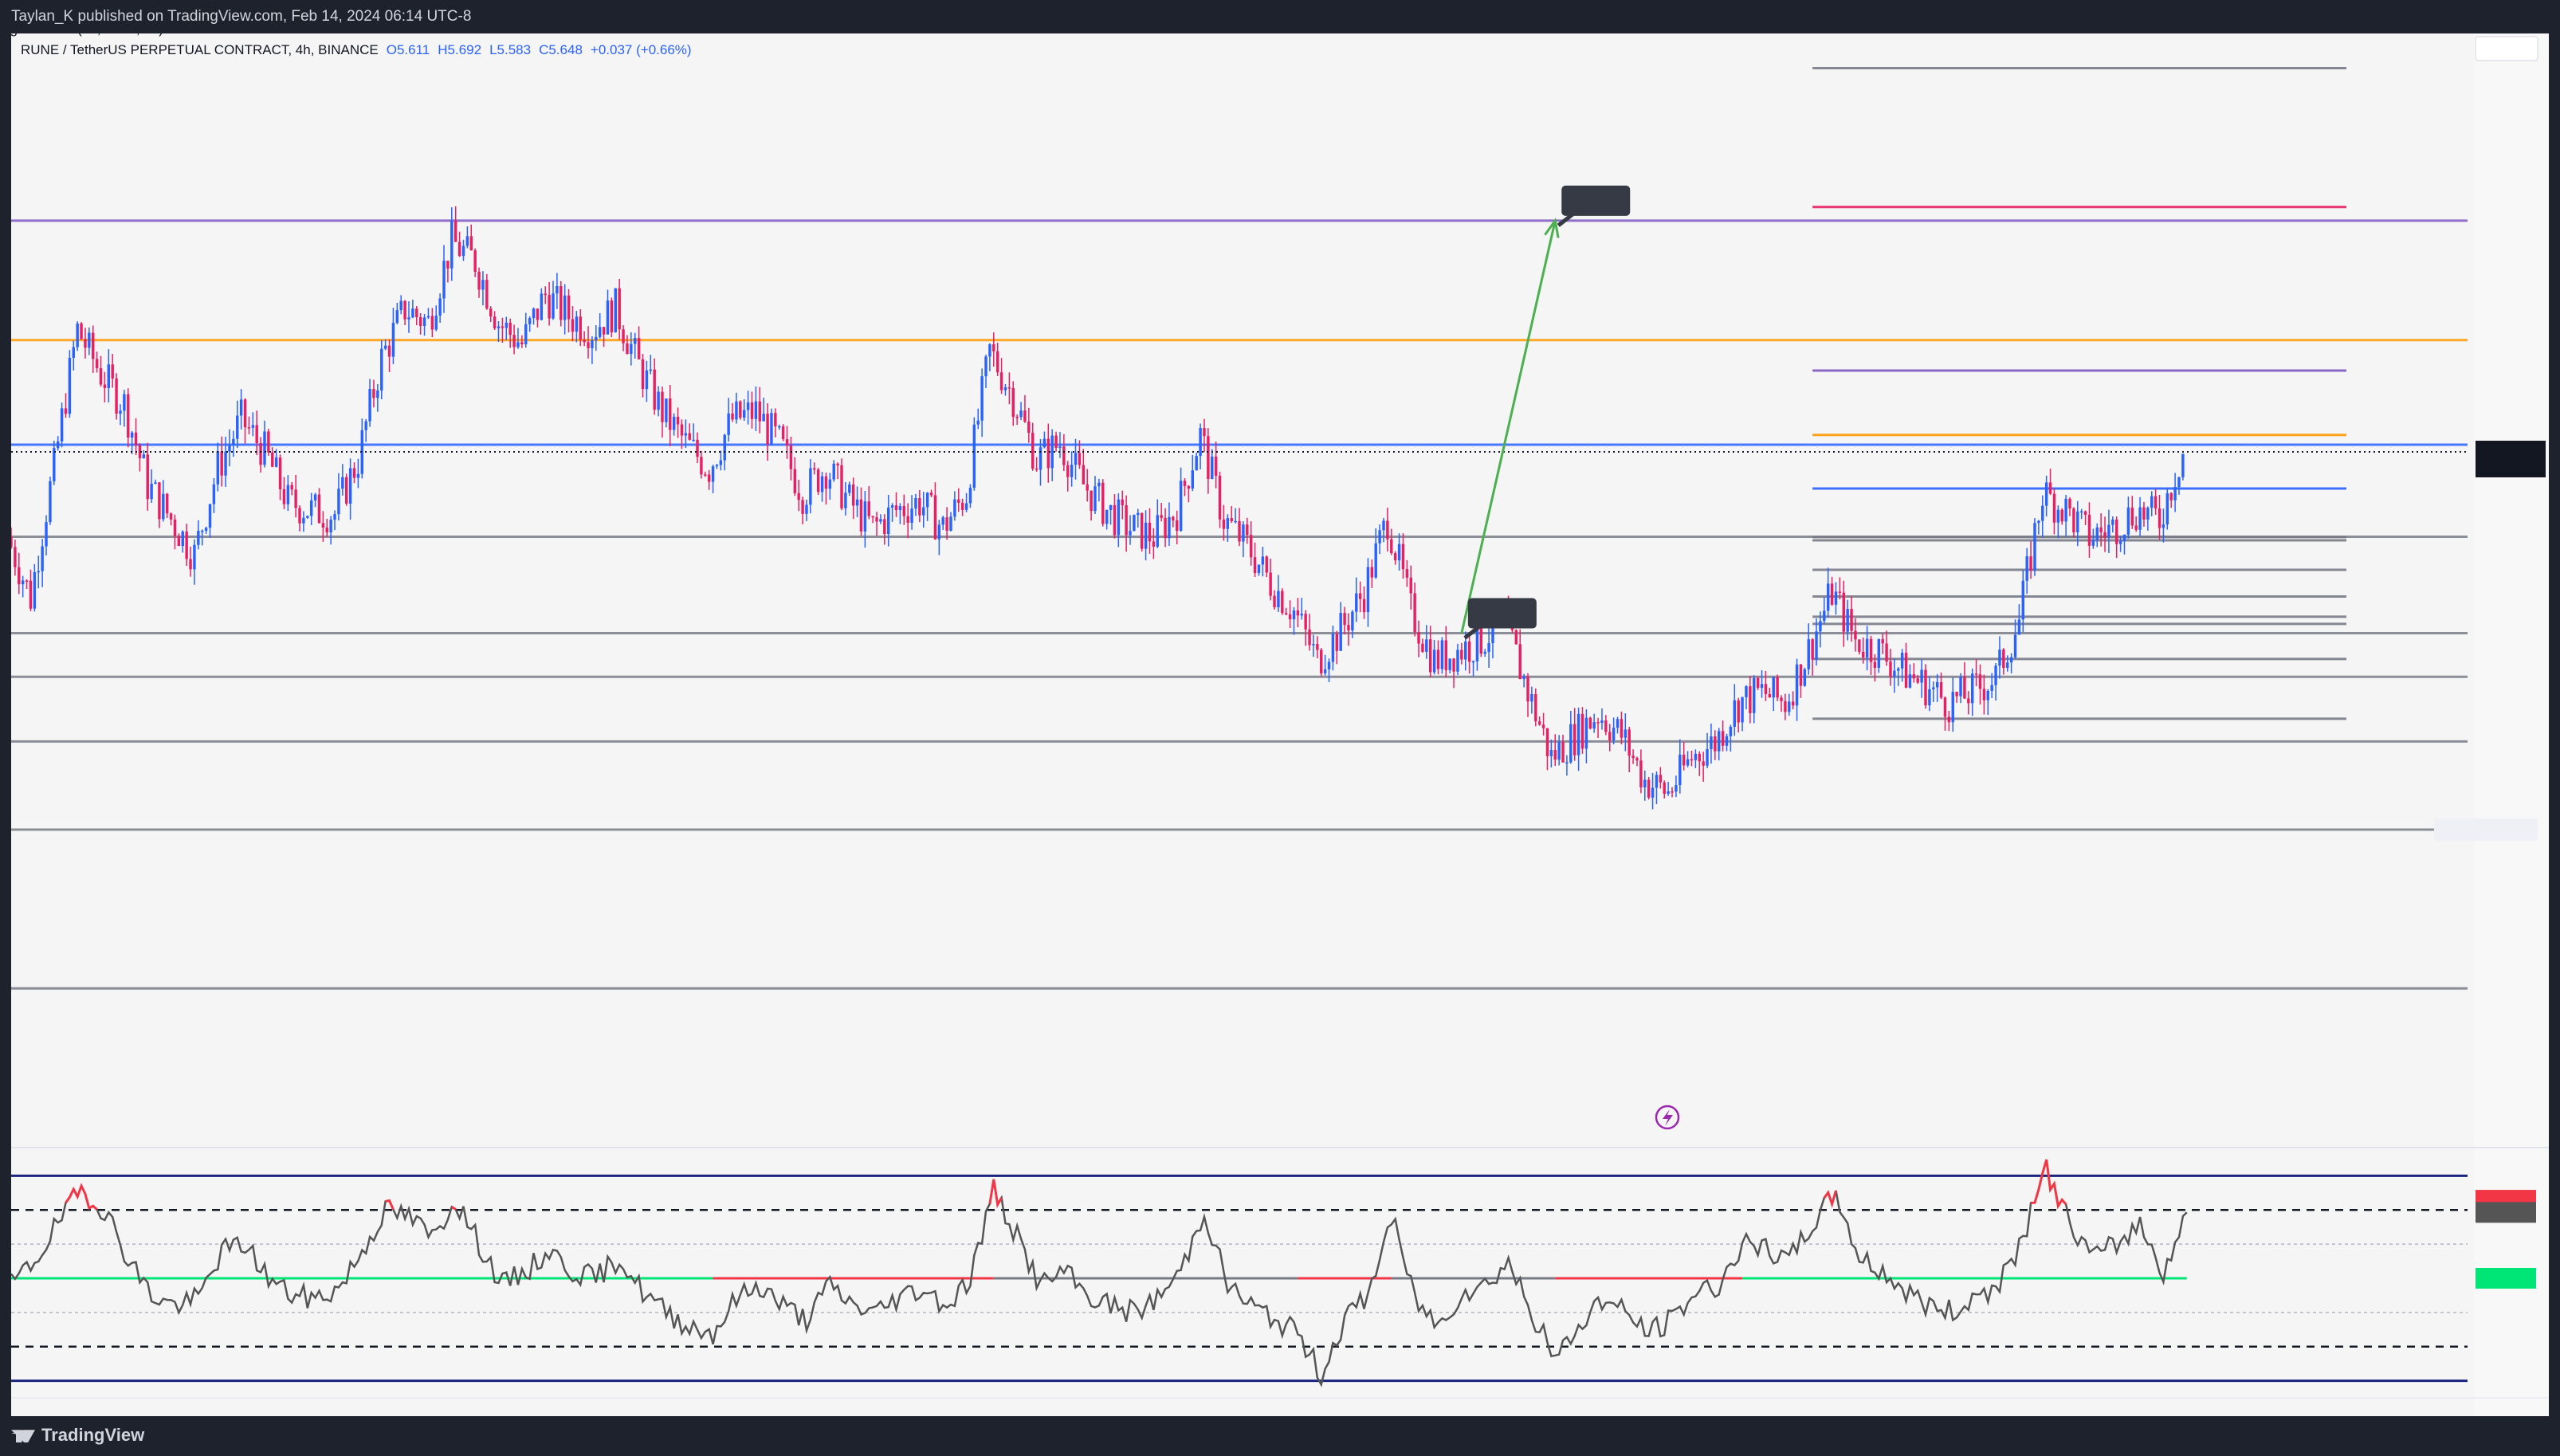  What do you see at coordinates (1508, 427) in the screenshot?
I see `projection-arrow-line` at bounding box center [1508, 427].